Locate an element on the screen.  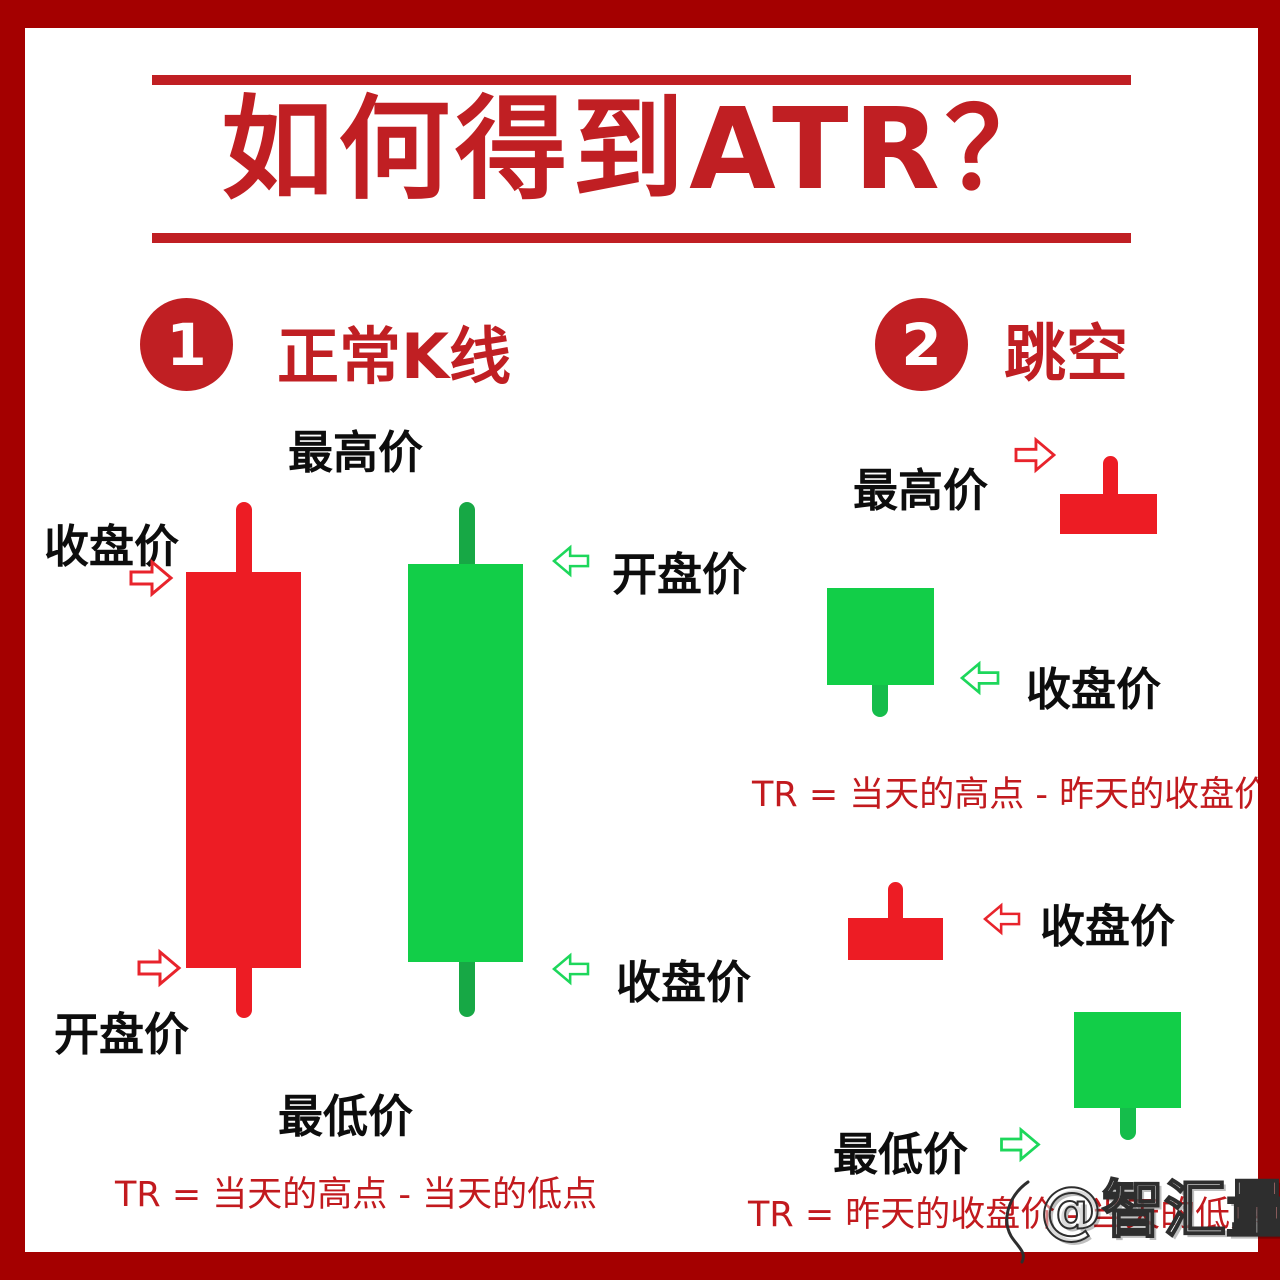
red-candle-upper-wick is located at coordinates (244, 542).